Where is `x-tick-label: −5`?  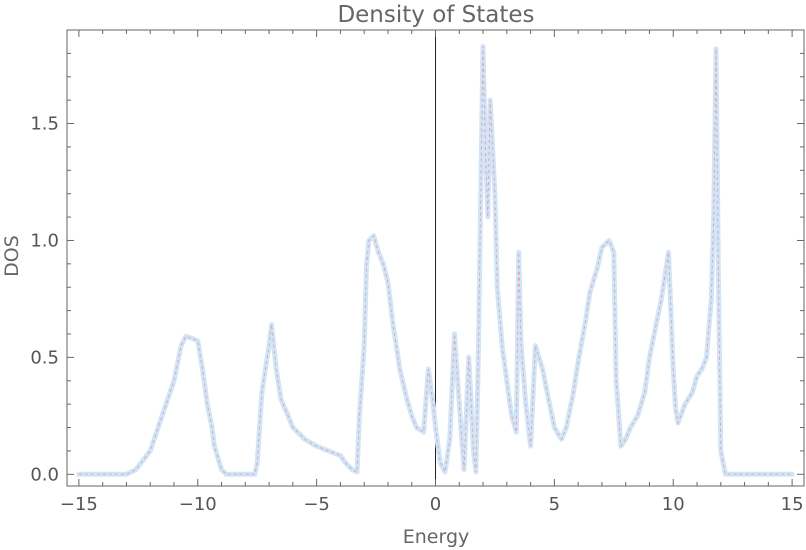
x-tick-label: −5 is located at coordinates (316, 504).